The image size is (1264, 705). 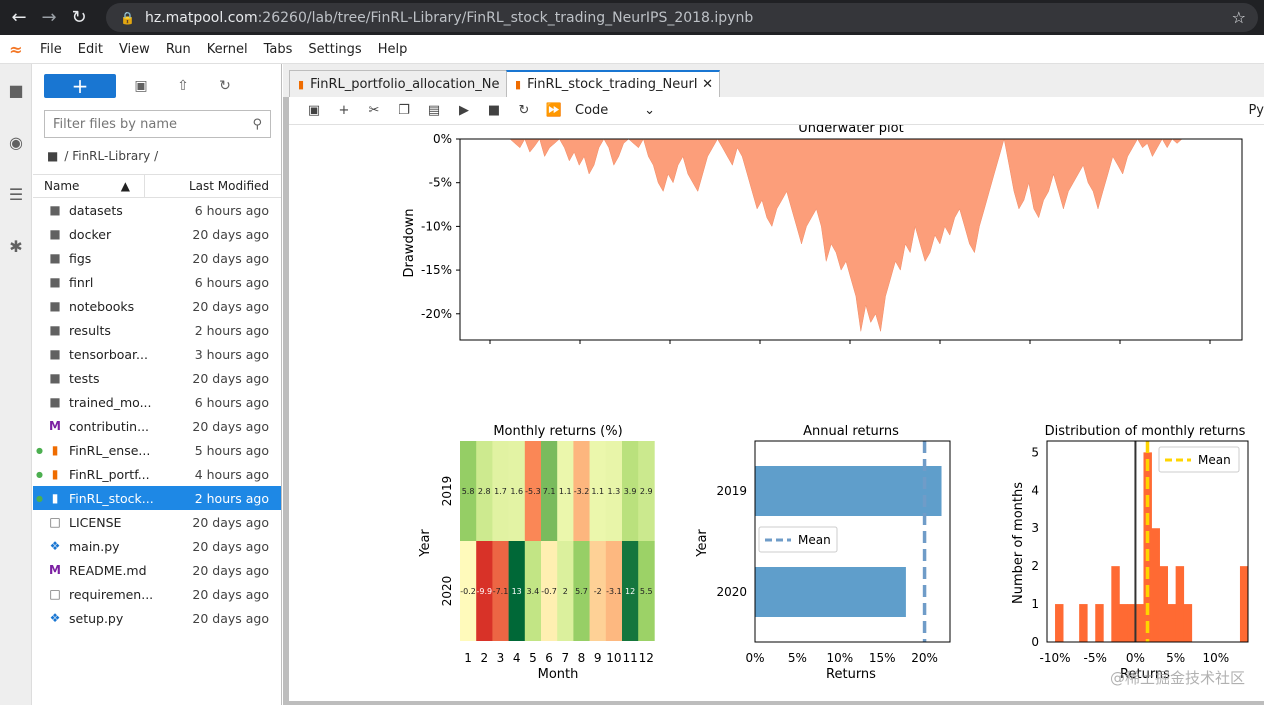 What do you see at coordinates (141, 86) in the screenshot?
I see `new-folder-icon: ▣` at bounding box center [141, 86].